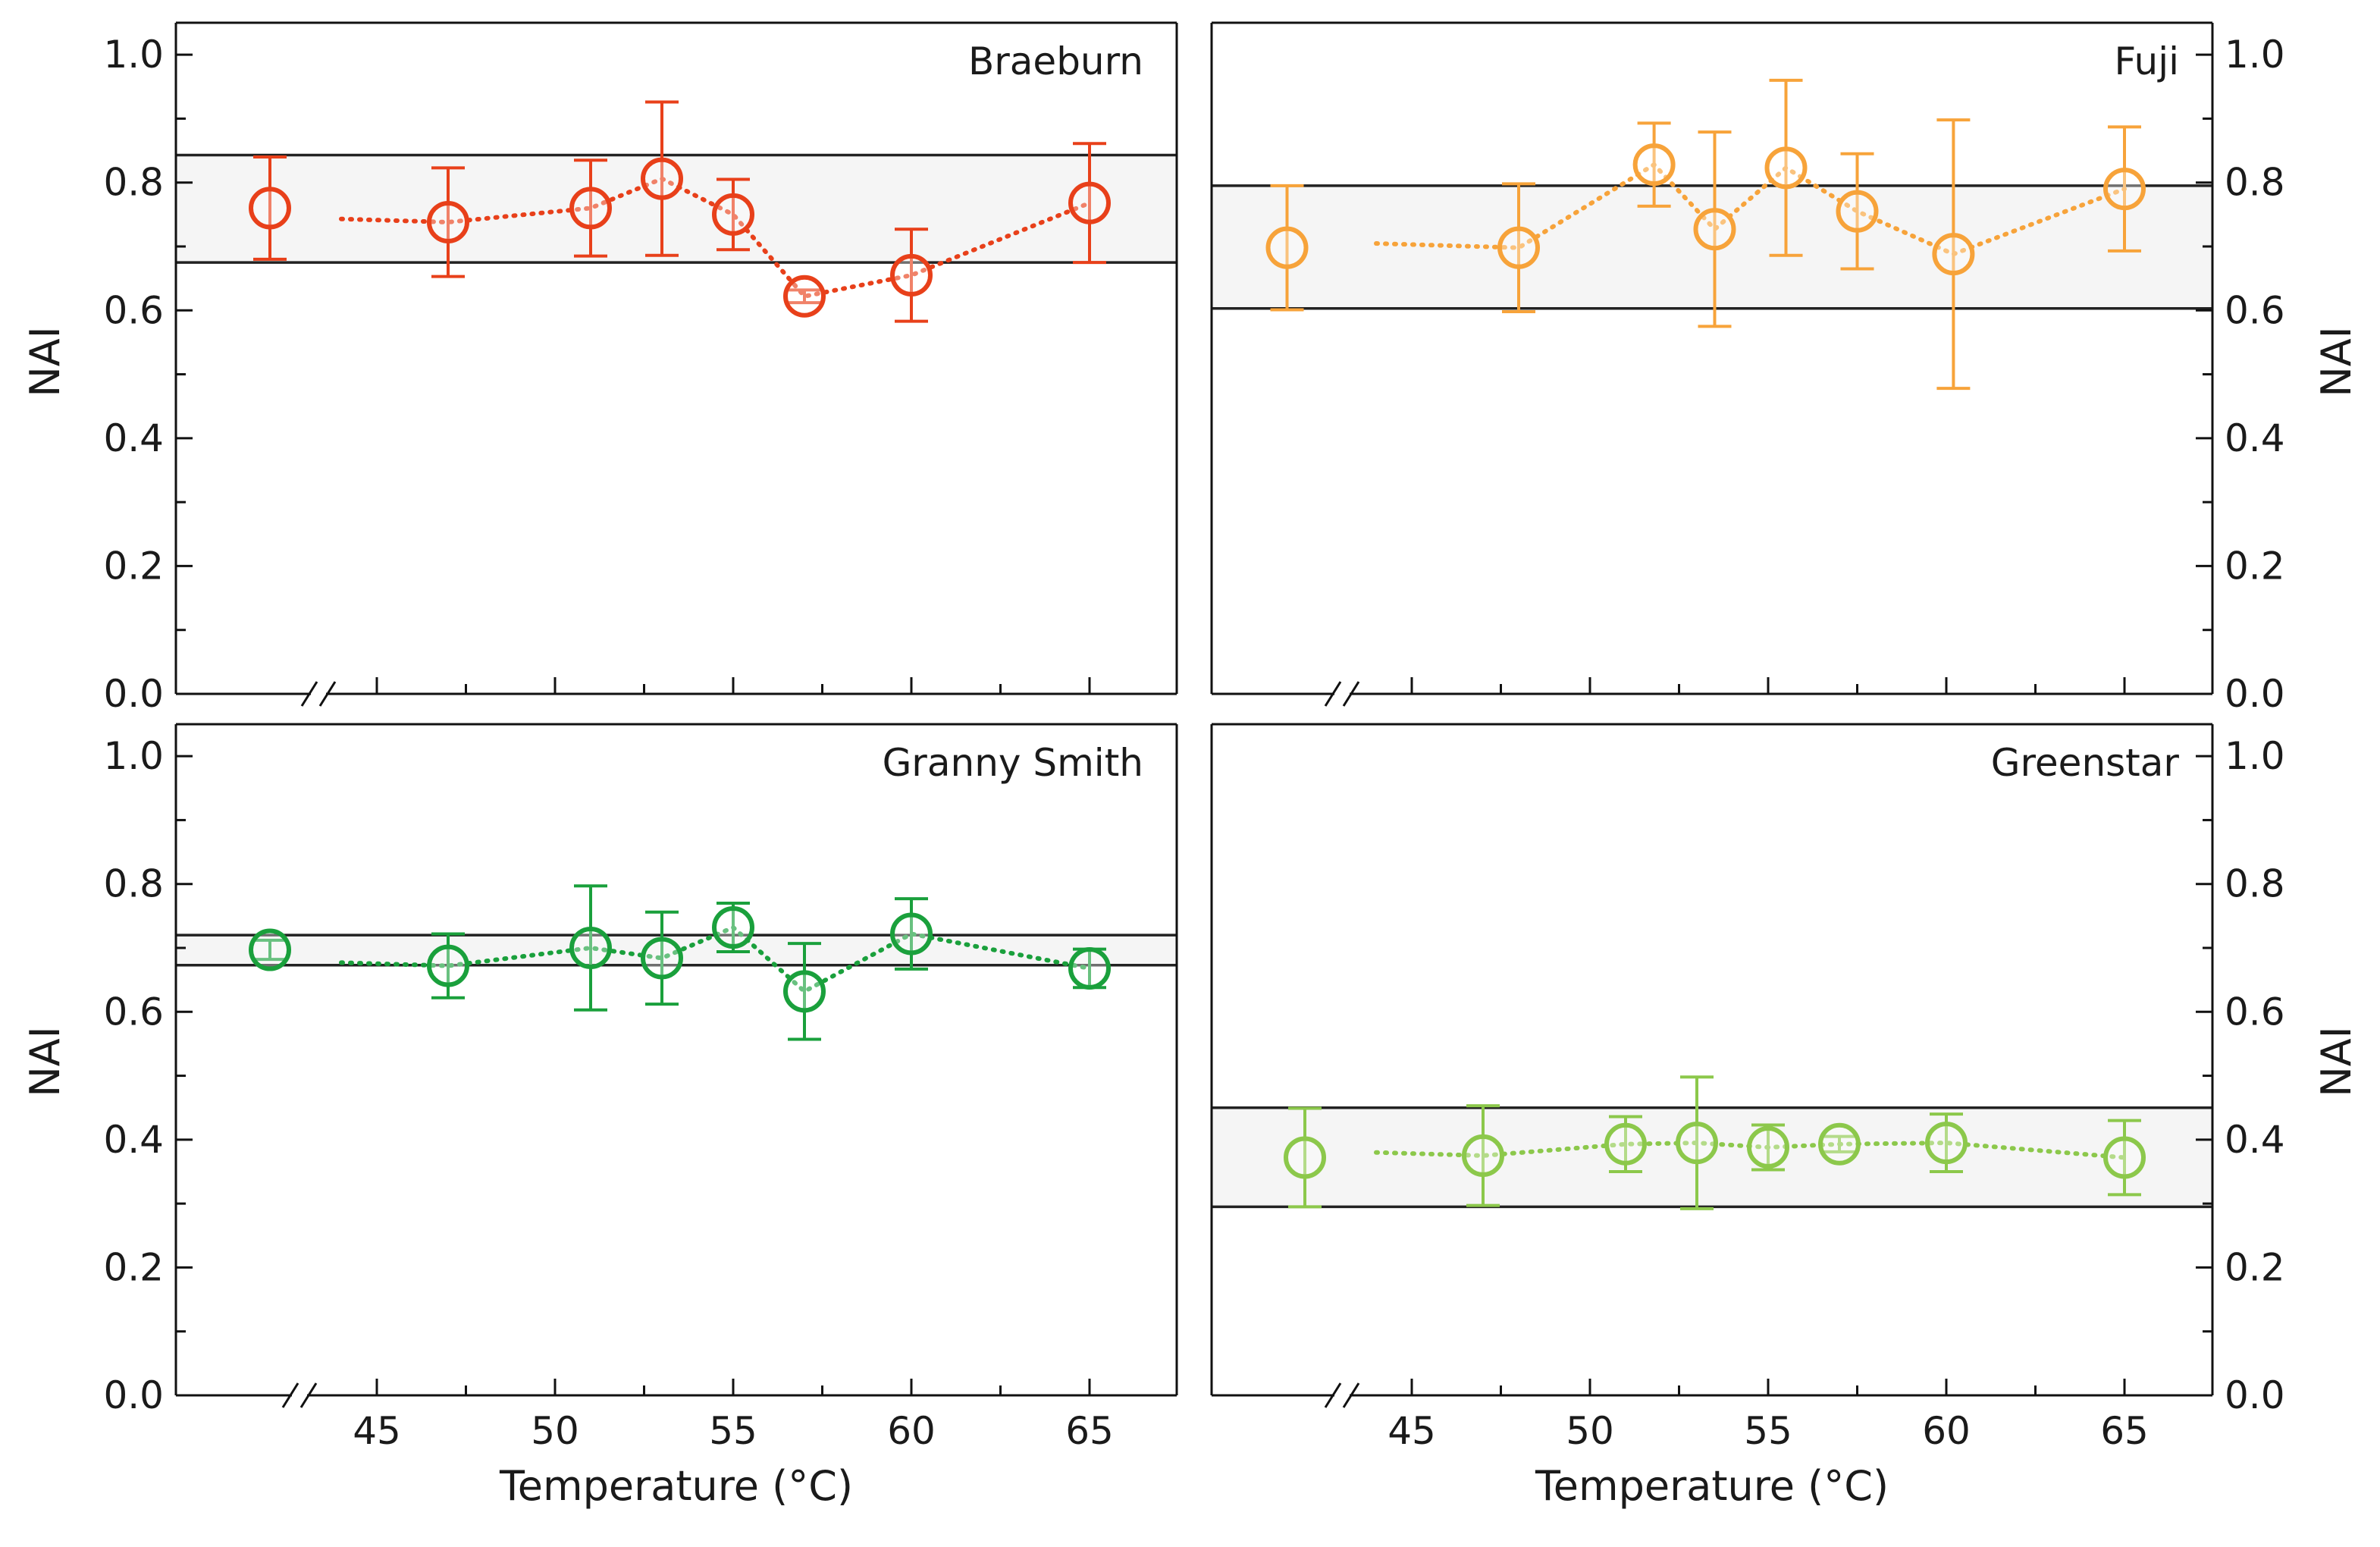 This screenshot has width=2380, height=1547. What do you see at coordinates (2336, 1061) in the screenshot?
I see `y-axis-title-bottom-right: NAI` at bounding box center [2336, 1061].